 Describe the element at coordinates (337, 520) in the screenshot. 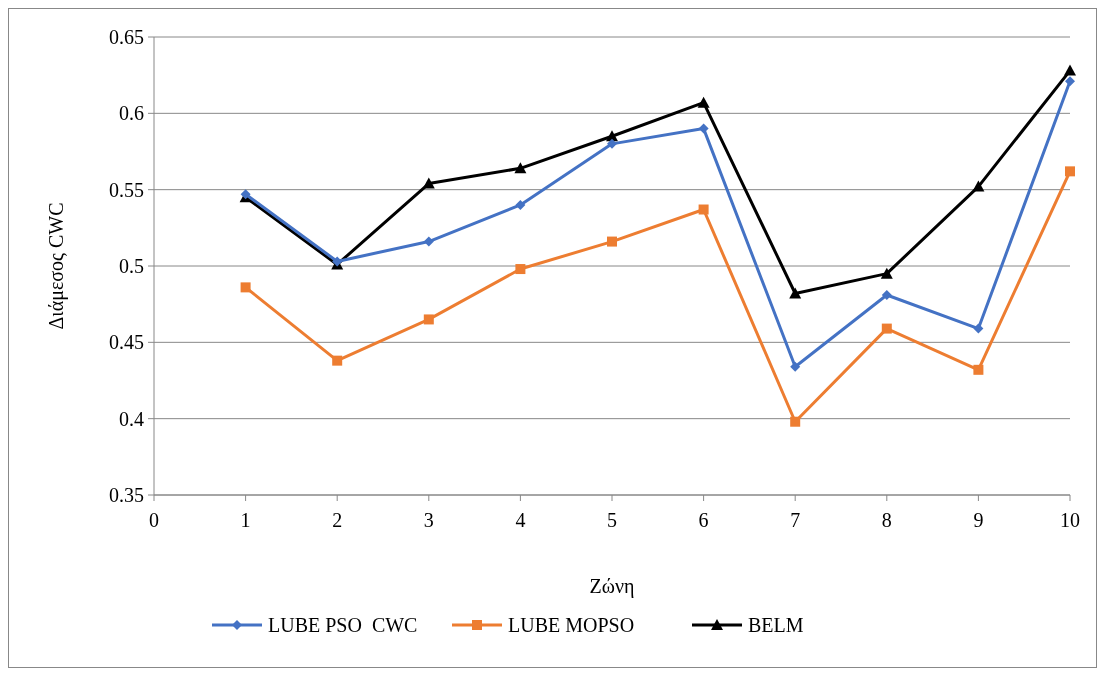

I see `x-tick-label: 2` at that location.